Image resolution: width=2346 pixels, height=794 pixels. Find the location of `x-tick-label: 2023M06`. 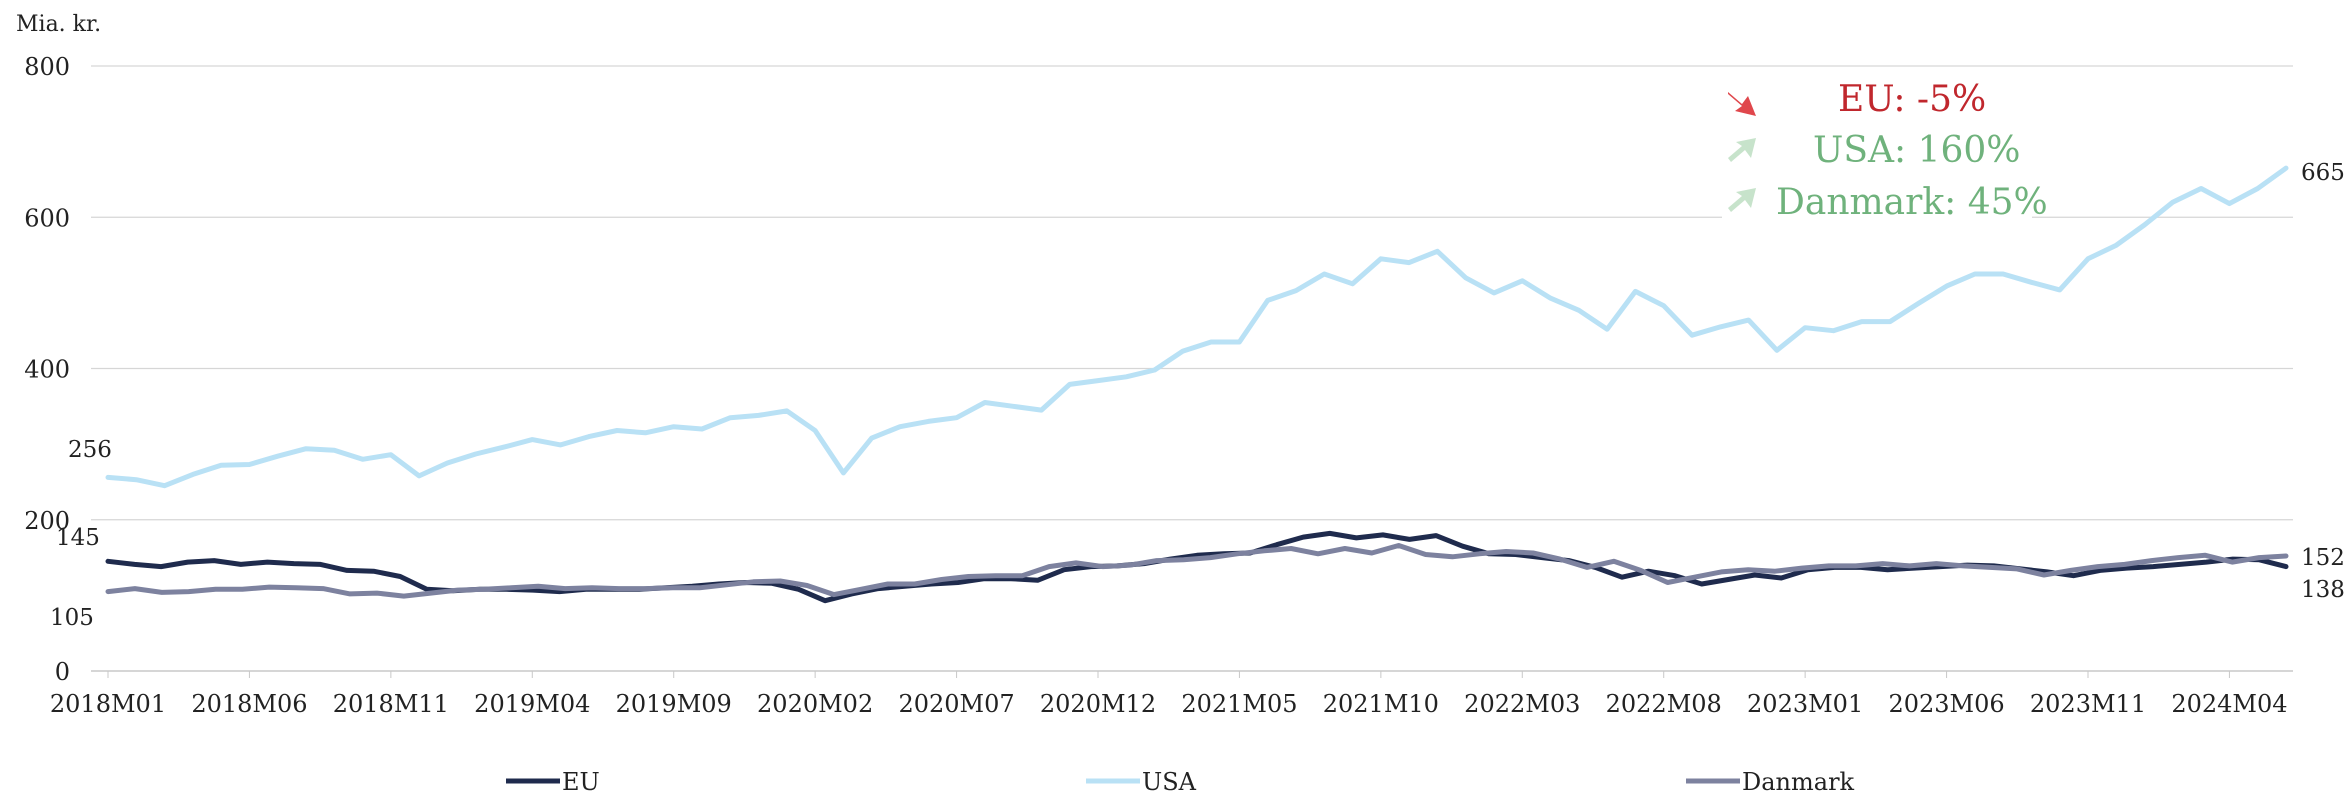

x-tick-label: 2023M06 is located at coordinates (1946, 704).